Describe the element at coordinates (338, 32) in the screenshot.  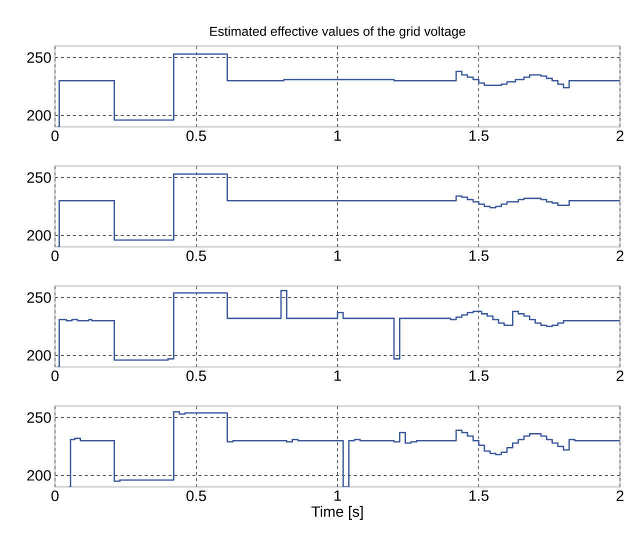
I see `chart-title: Estimated effective values of the grid voltage` at that location.